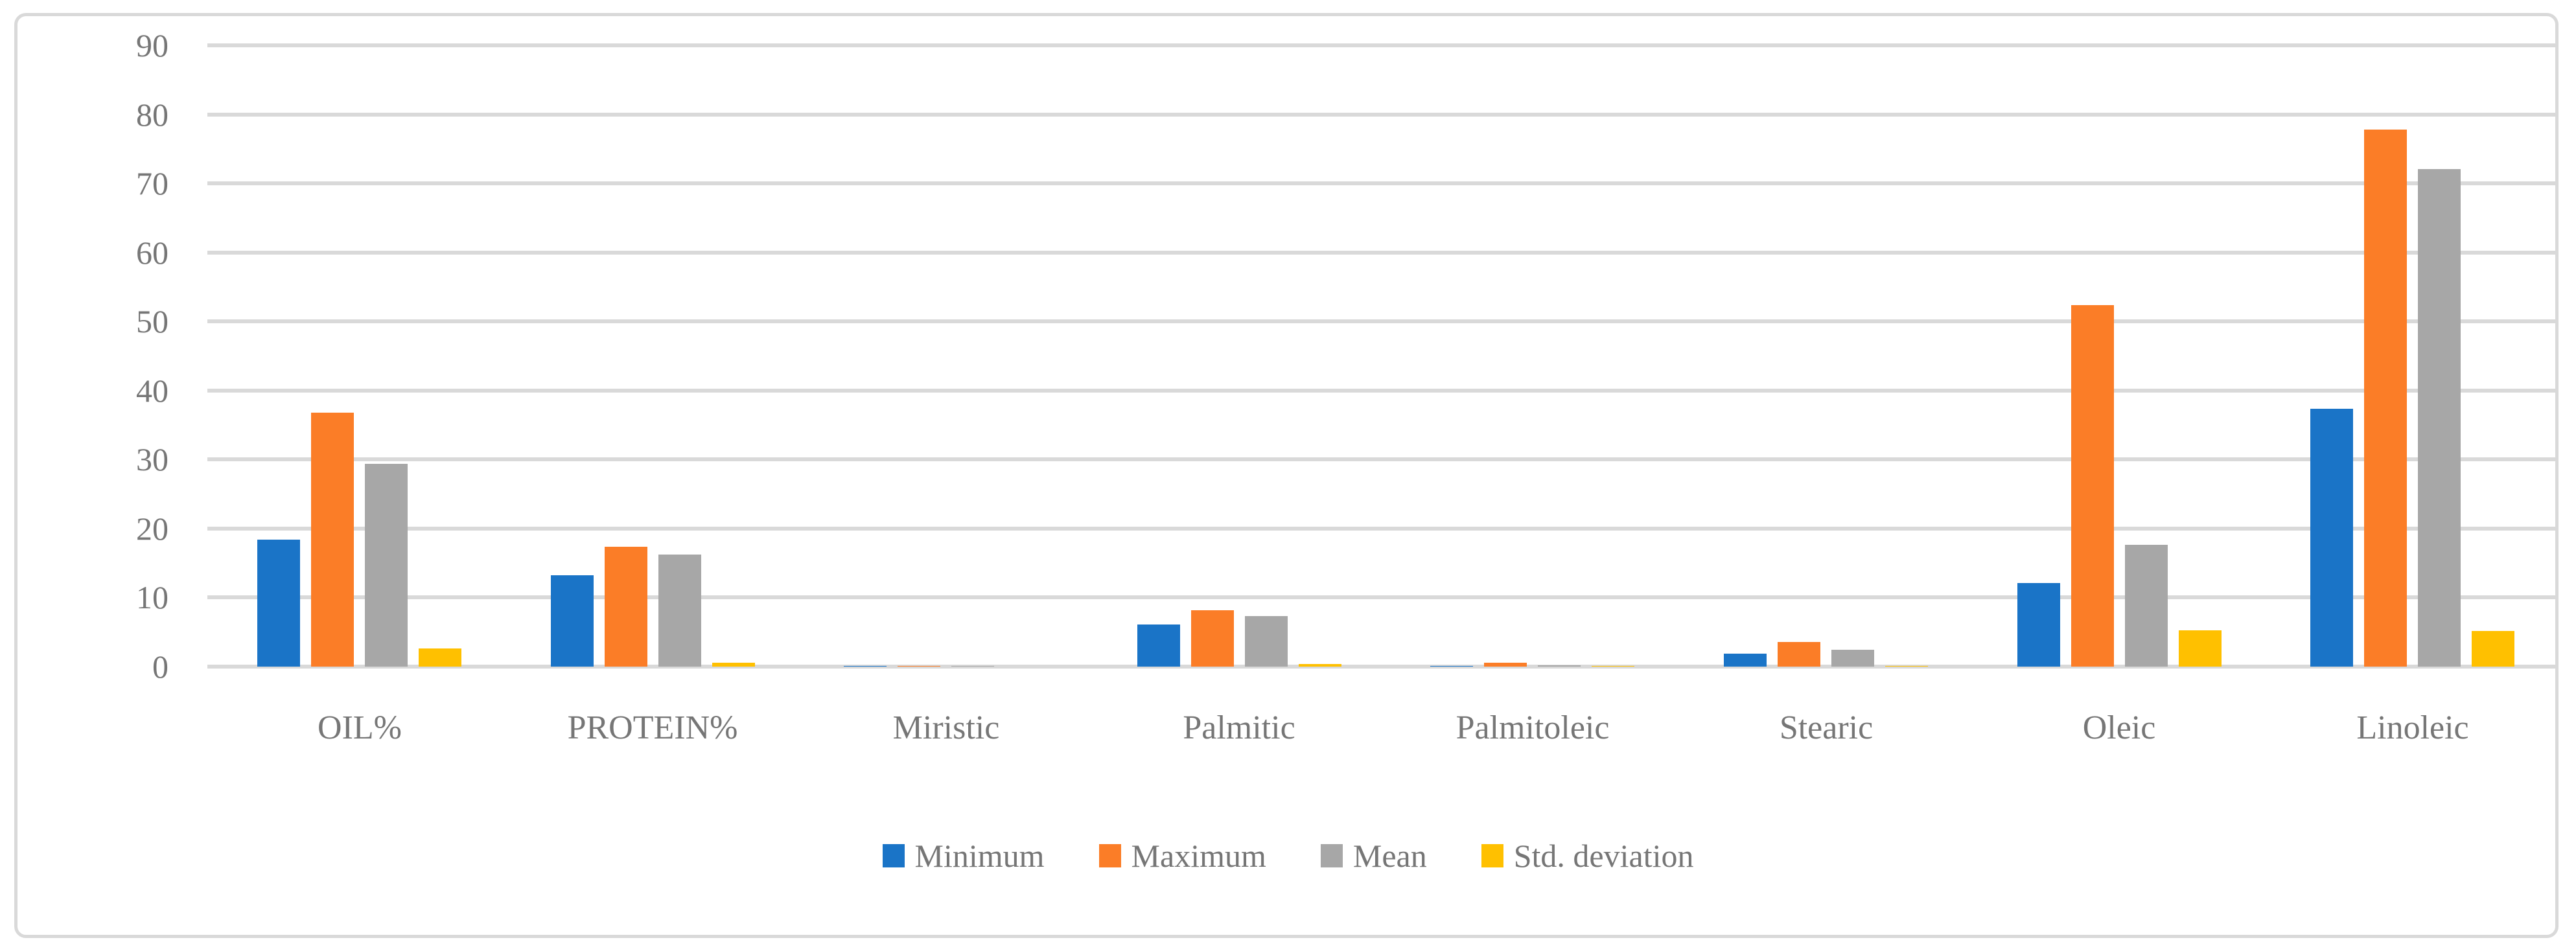 The height and width of the screenshot is (951, 2576). I want to click on x-category-label-Oleic: Oleic, so click(2119, 727).